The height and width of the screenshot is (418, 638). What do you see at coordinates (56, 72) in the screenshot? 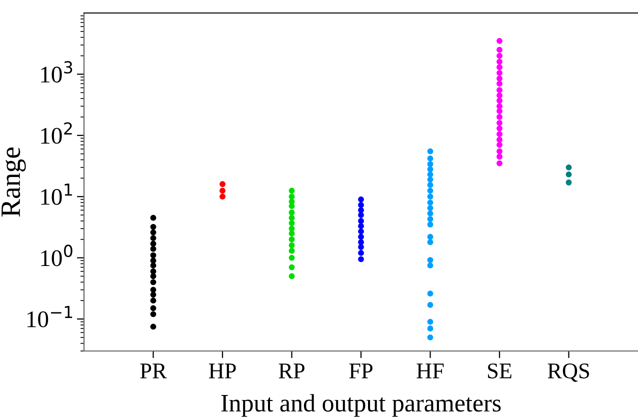
I see `y-tick-label: 10$^{3}$` at bounding box center [56, 72].